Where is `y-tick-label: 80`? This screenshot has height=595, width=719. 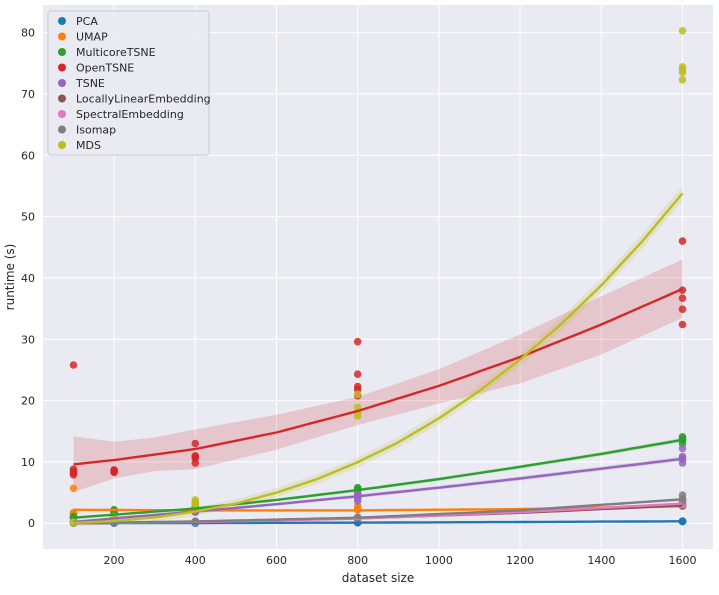
y-tick-label: 80 is located at coordinates (28, 33).